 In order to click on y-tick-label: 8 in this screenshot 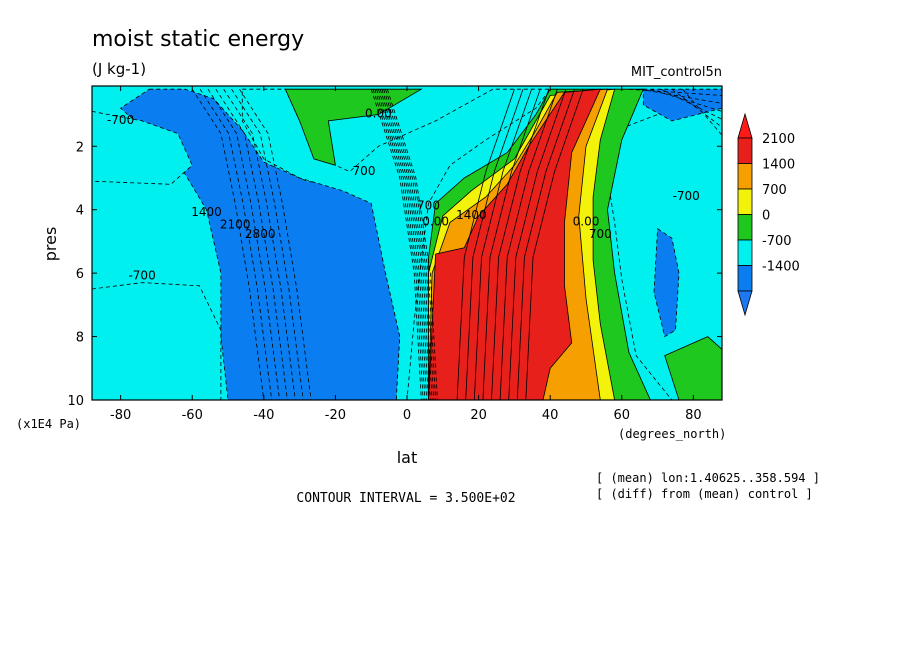, I will do `click(80, 338)`.